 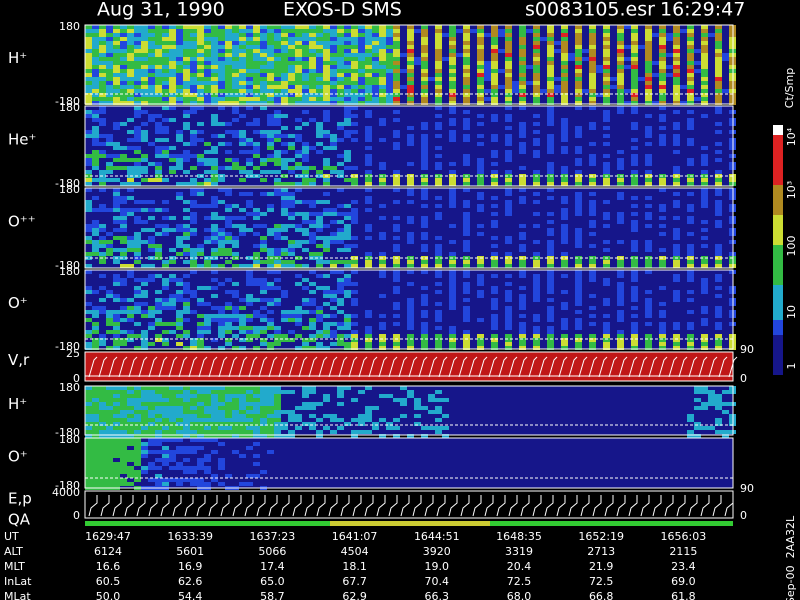 I want to click on colorbar-segment, so click(x=778, y=327).